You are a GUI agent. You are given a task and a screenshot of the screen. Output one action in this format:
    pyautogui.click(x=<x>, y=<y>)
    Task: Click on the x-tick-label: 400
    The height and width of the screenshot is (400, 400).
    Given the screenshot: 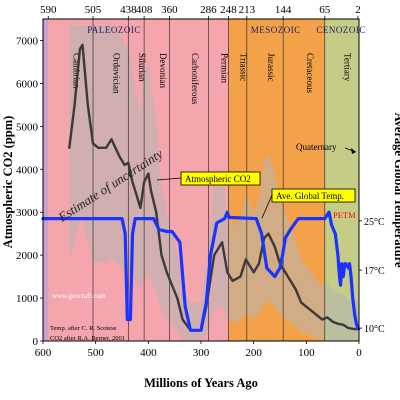 What is the action you would take?
    pyautogui.click(x=148, y=353)
    